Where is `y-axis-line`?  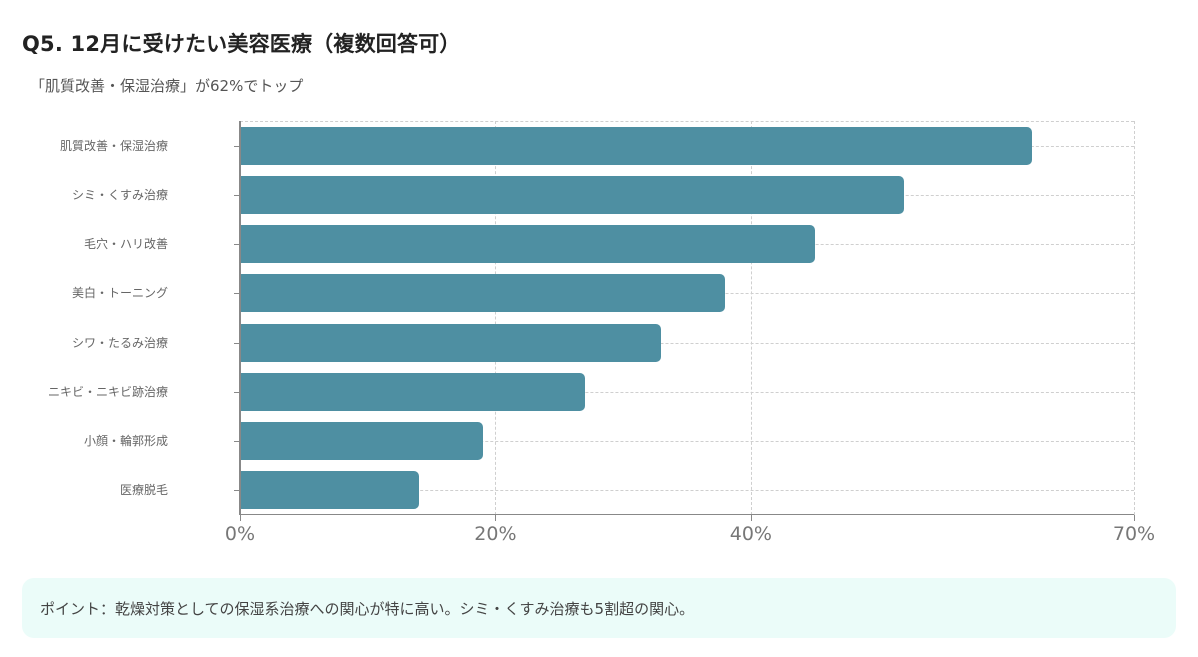 y-axis-line is located at coordinates (240, 318).